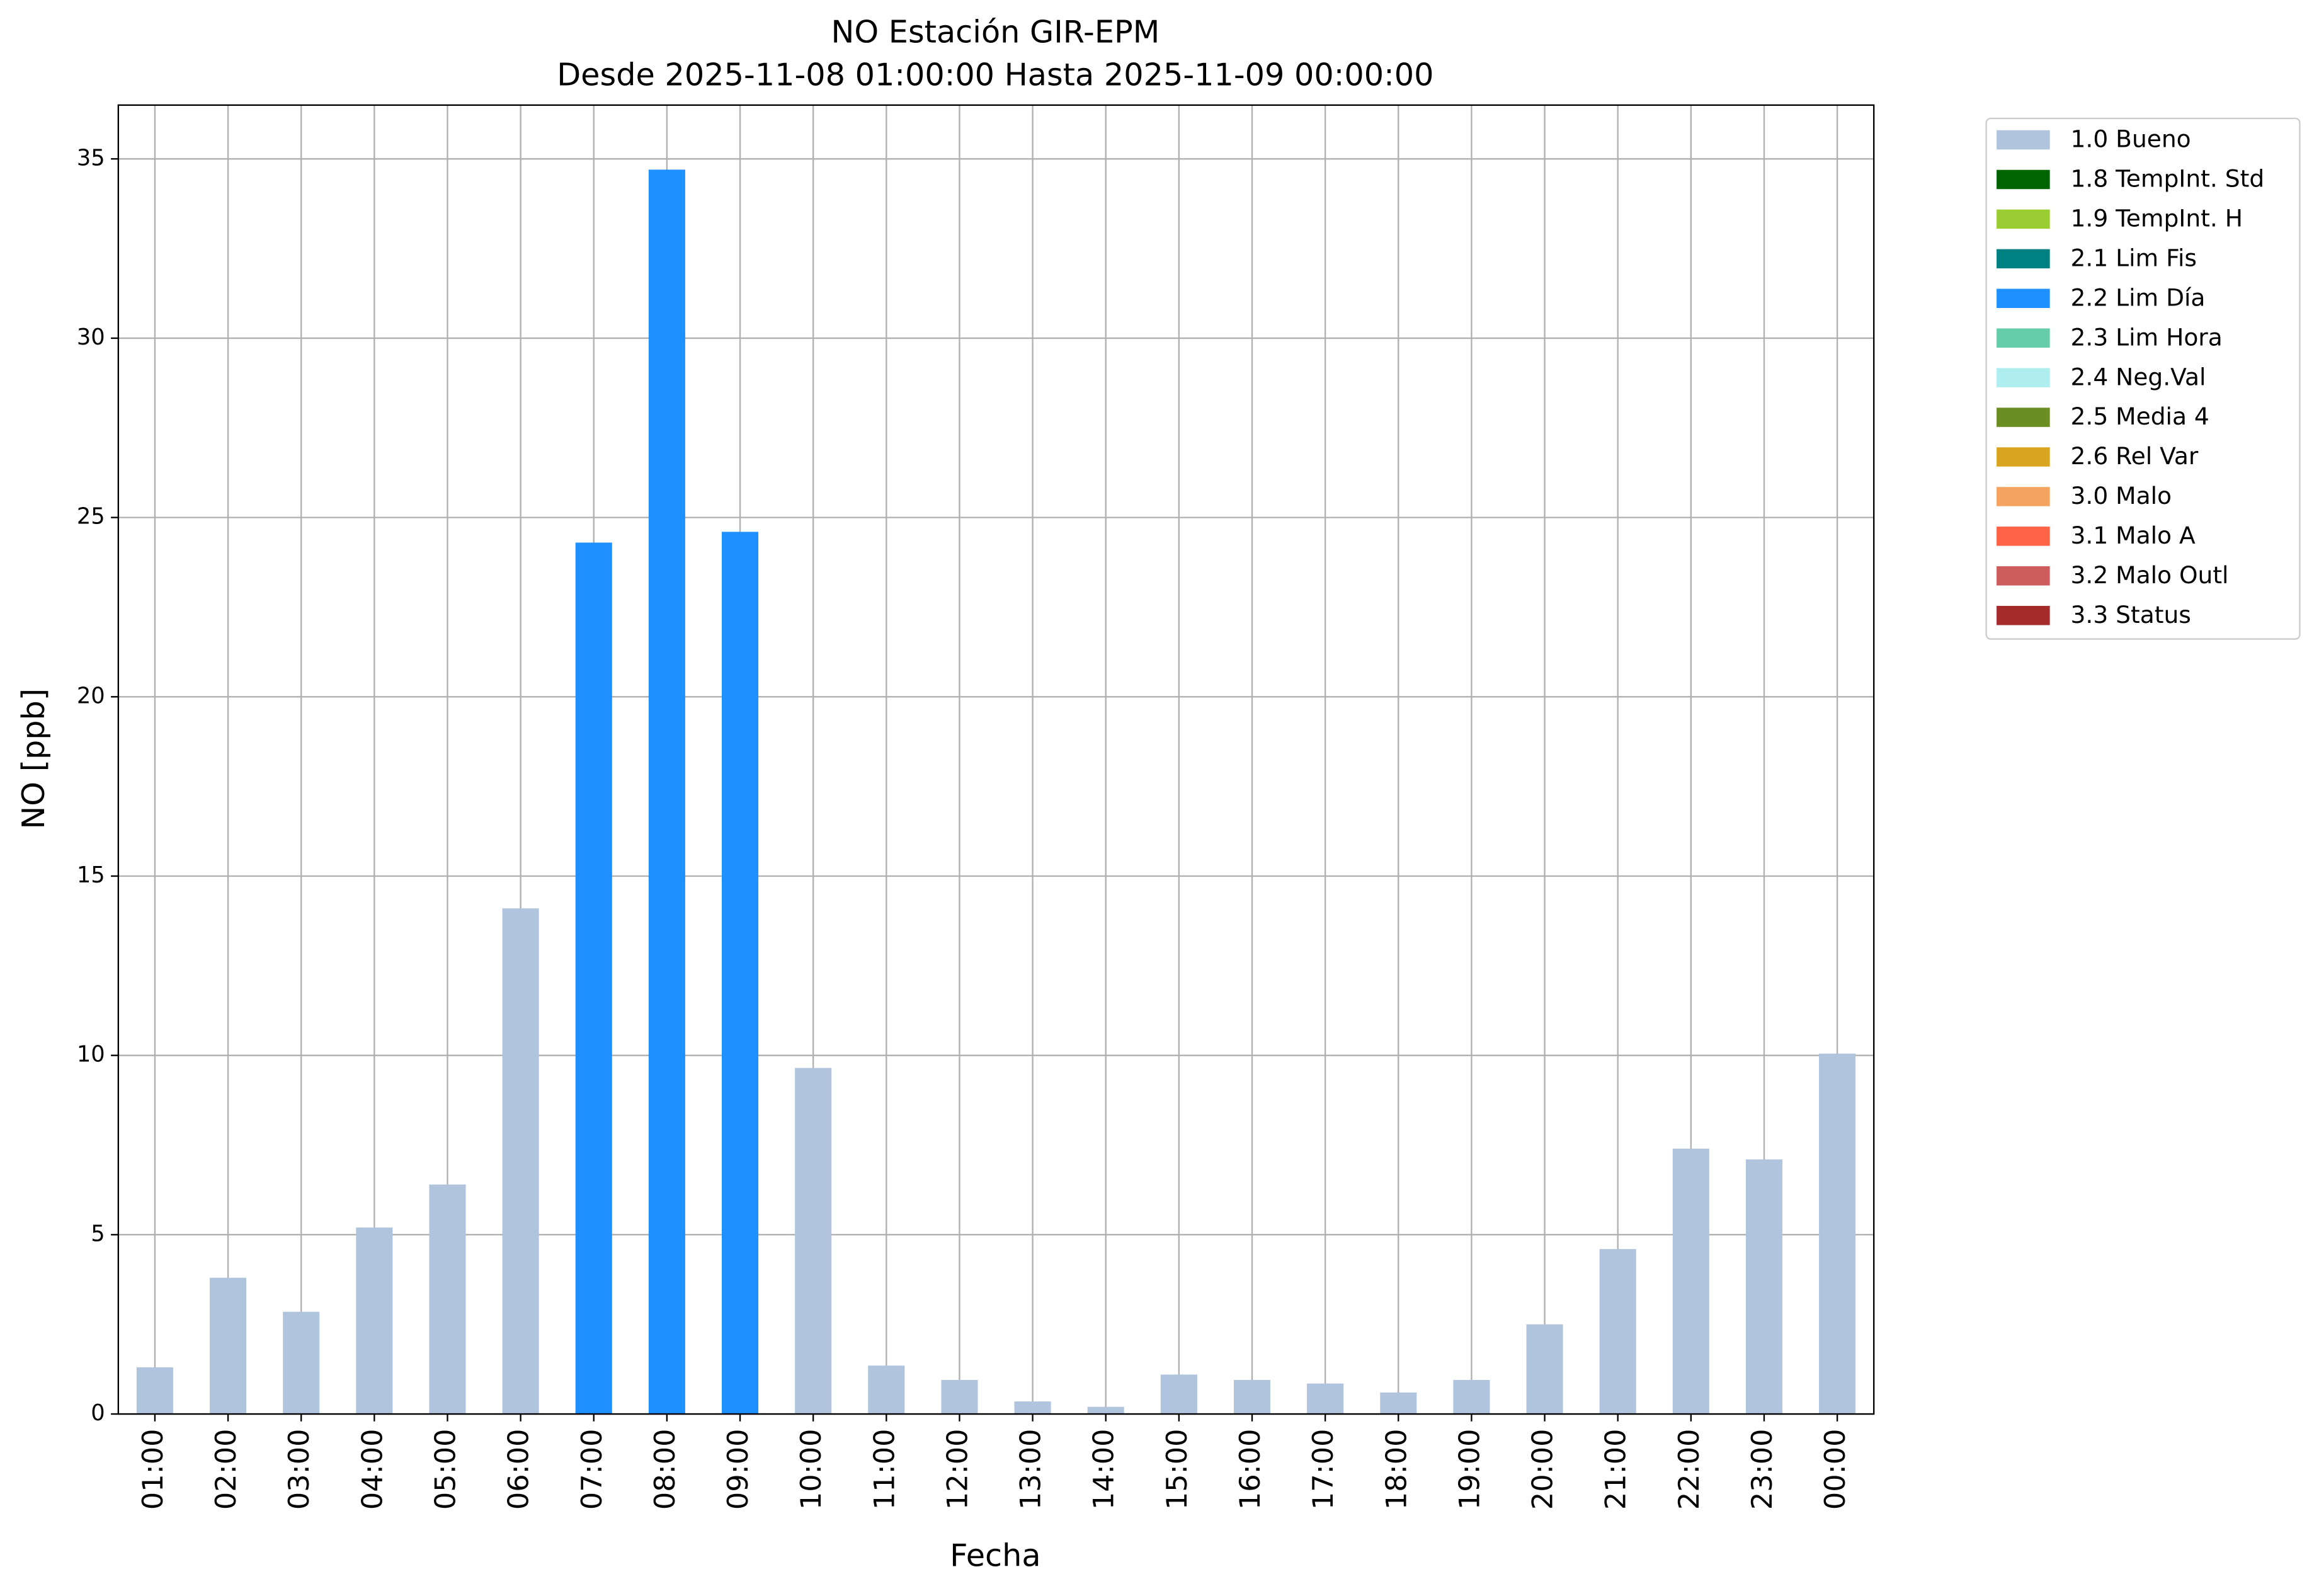 This screenshot has height=1596, width=2319. What do you see at coordinates (91, 875) in the screenshot?
I see `y-tick-label: 15` at bounding box center [91, 875].